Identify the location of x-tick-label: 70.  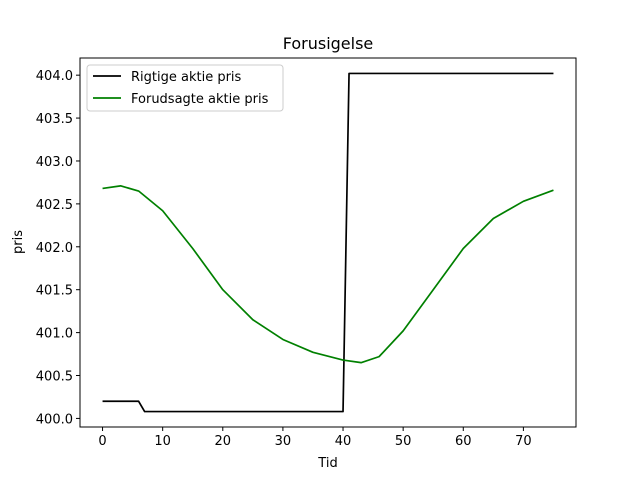
(523, 441).